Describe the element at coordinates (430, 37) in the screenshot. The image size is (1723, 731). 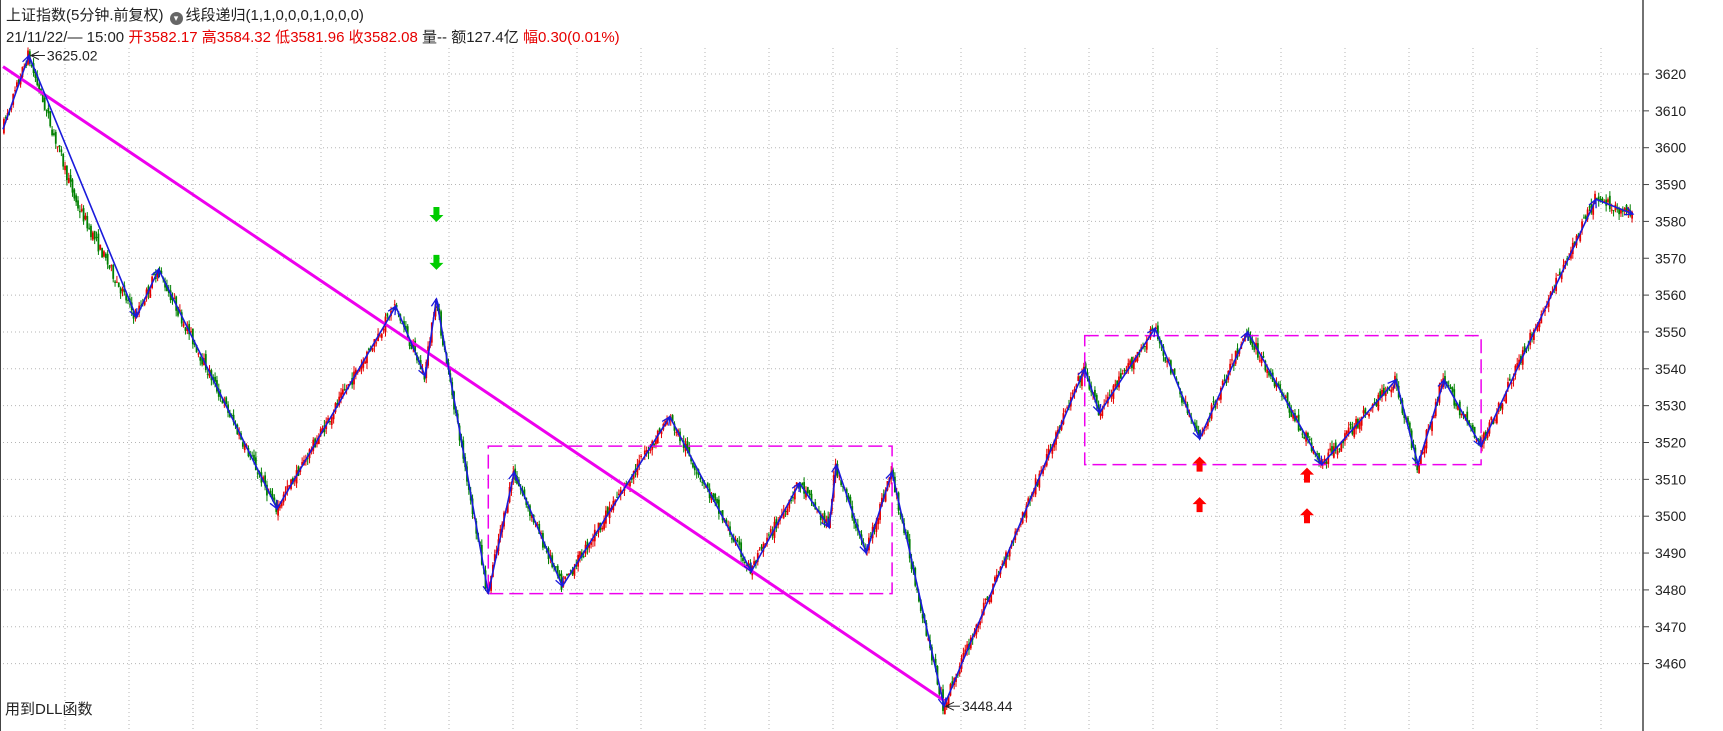
I see `volume-label: 量` at that location.